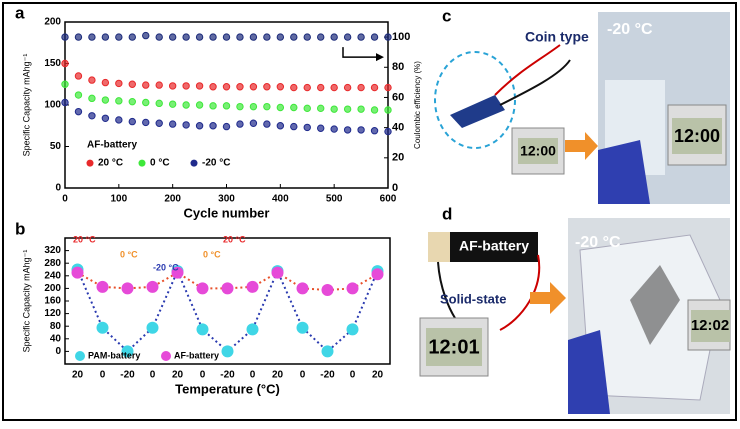 The height and width of the screenshot is (429, 740). I want to click on lcd-text: 12:02, so click(710, 325).